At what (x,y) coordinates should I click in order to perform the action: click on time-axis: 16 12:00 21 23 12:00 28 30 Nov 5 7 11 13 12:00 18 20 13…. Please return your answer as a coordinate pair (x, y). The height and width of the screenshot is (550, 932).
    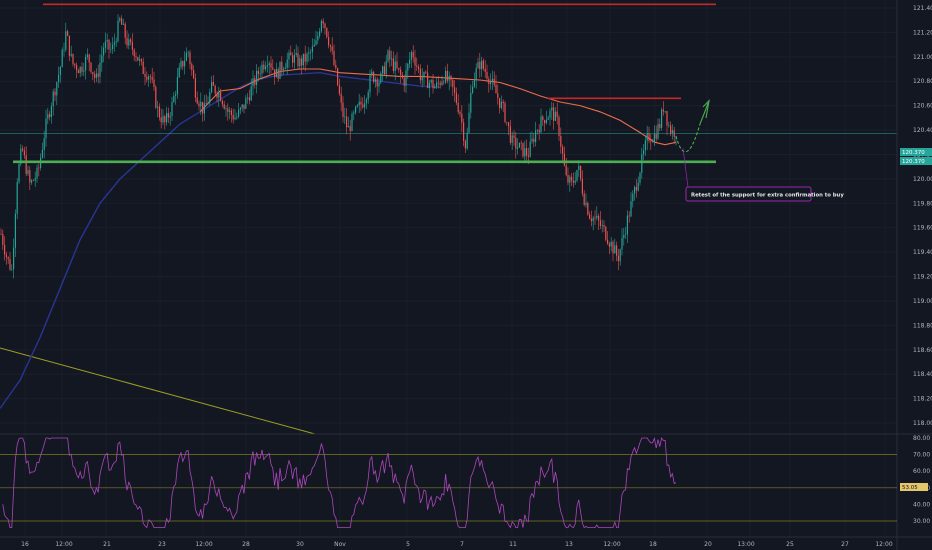
    Looking at the image, I should click on (457, 544).